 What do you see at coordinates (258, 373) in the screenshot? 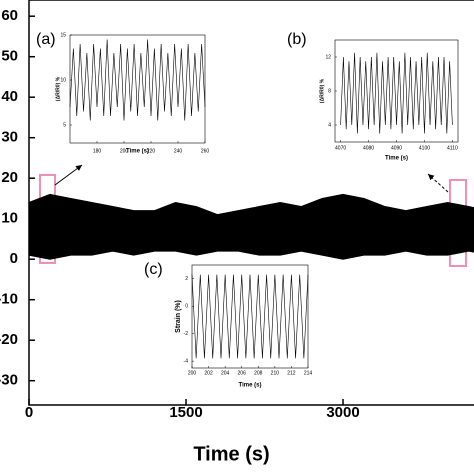
I see `x-tick-label: 208` at bounding box center [258, 373].